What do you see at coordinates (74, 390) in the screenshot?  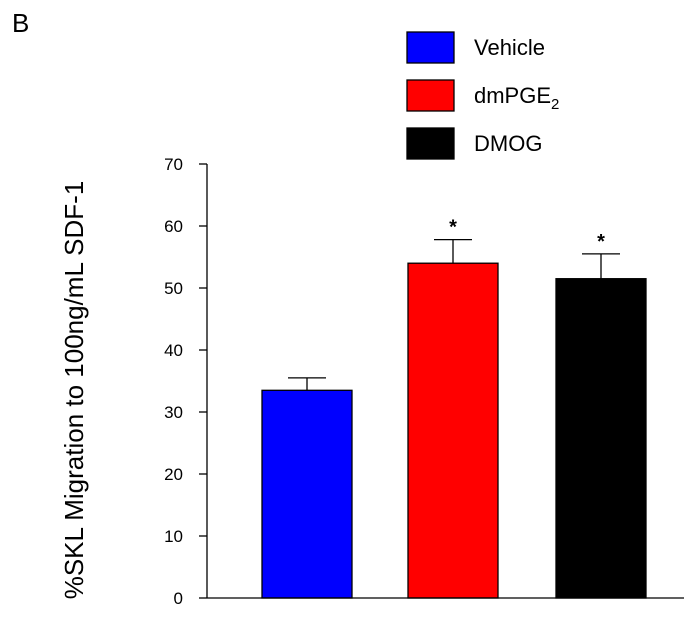 I see `y-axis-label: %SKL Migration to 100ng/mL SDF-1` at bounding box center [74, 390].